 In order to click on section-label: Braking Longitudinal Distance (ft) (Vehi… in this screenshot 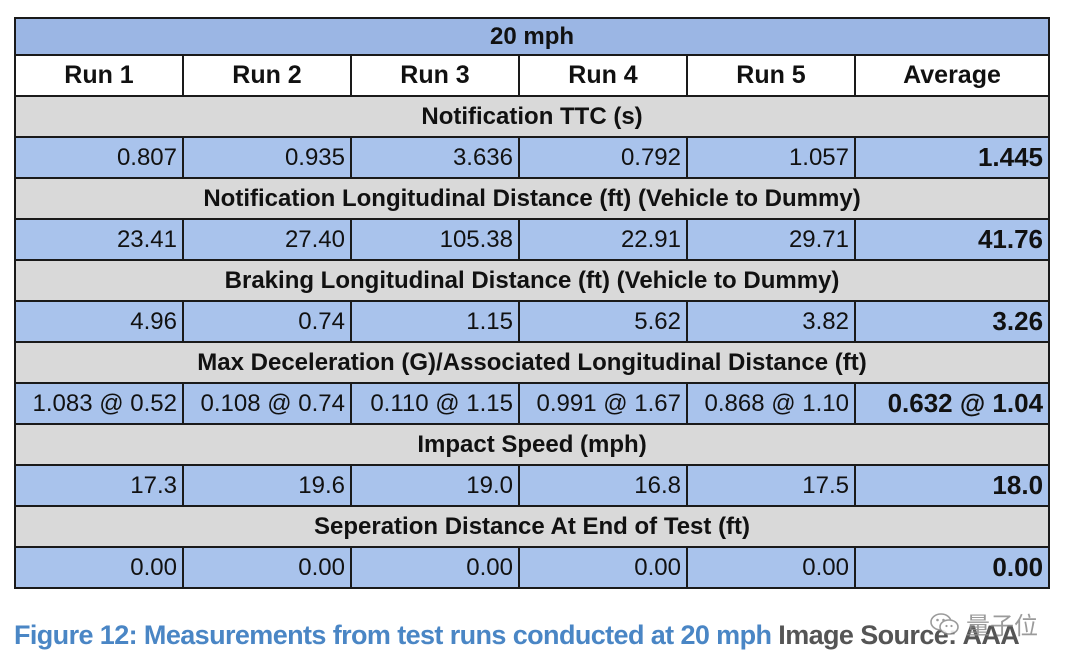, I will do `click(532, 280)`.